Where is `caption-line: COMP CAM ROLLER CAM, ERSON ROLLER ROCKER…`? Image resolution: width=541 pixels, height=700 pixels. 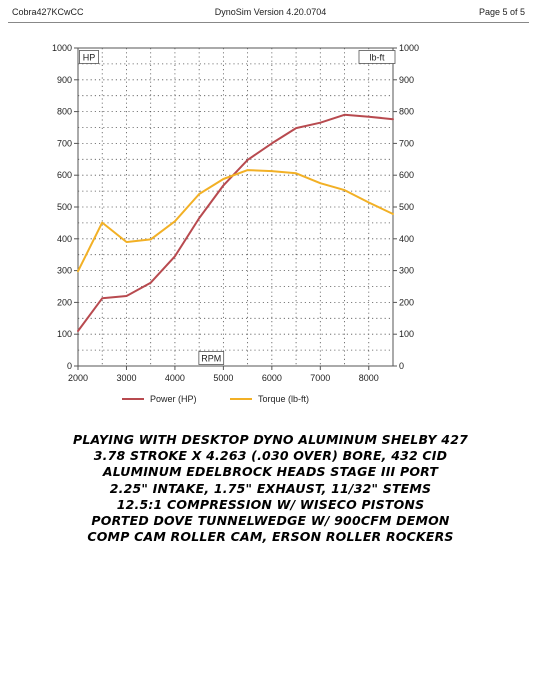 caption-line: COMP CAM ROLLER CAM, ERSON ROLLER ROCKER… is located at coordinates (270, 537).